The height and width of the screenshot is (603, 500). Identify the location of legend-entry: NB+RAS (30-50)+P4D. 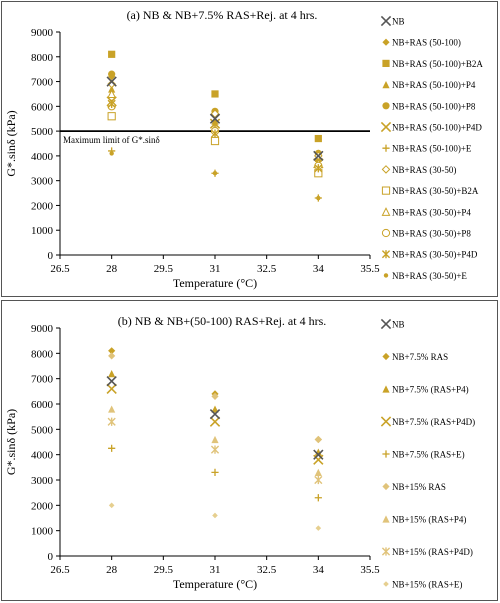
(435, 255).